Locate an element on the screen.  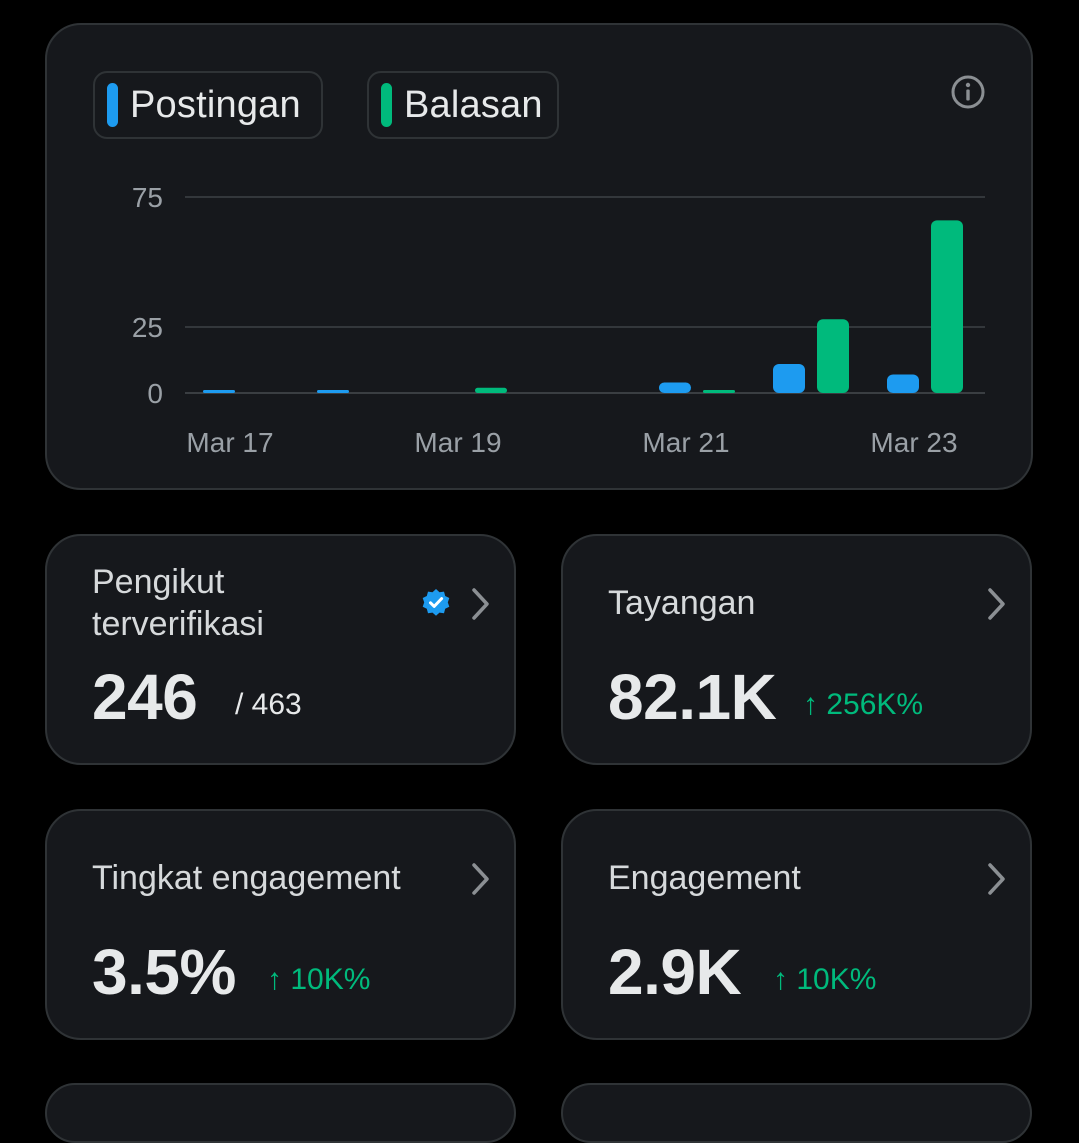
legend-replies-swatch is located at coordinates (386, 105).